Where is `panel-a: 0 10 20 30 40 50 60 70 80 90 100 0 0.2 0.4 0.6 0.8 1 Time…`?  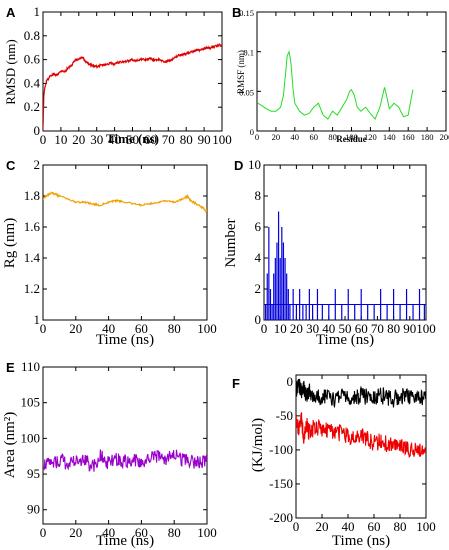
panel-a: 0 10 20 30 40 50 60 70 80 90 100 0 0.2 0.4 0.6 0.8 1 Time… is located at coordinates (117, 75).